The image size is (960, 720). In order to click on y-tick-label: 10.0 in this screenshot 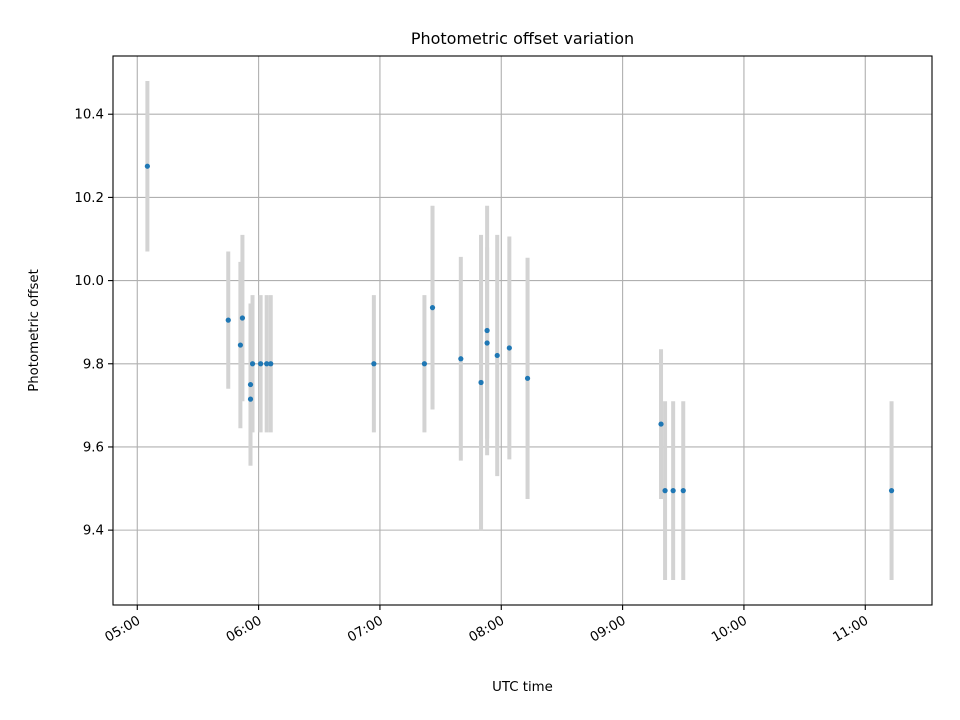, I will do `click(89, 281)`.